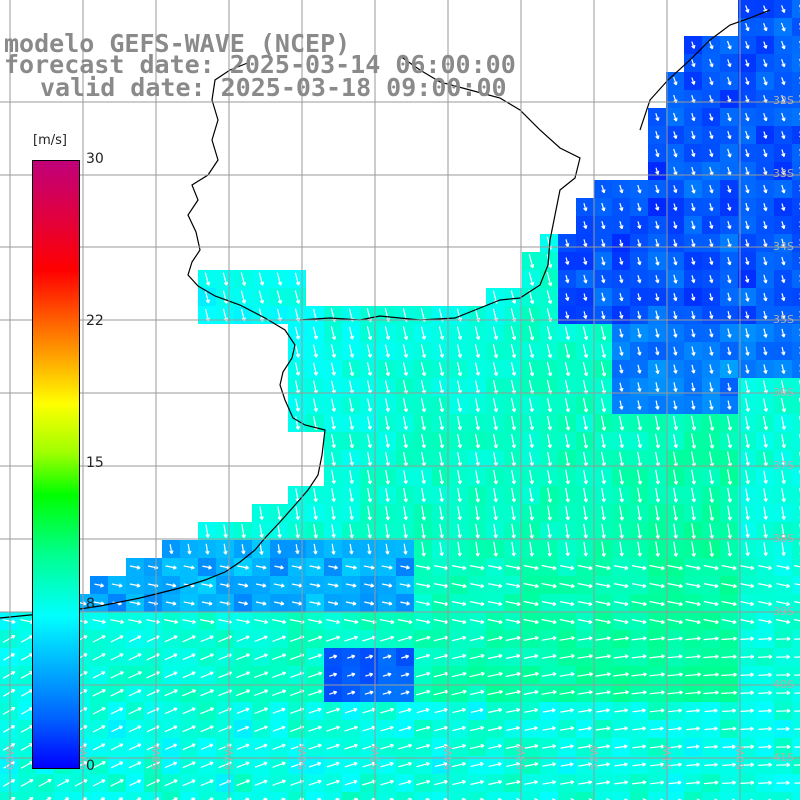 The height and width of the screenshot is (800, 800). What do you see at coordinates (50, 140) in the screenshot?
I see `colorbar-unit: [m/s]` at bounding box center [50, 140].